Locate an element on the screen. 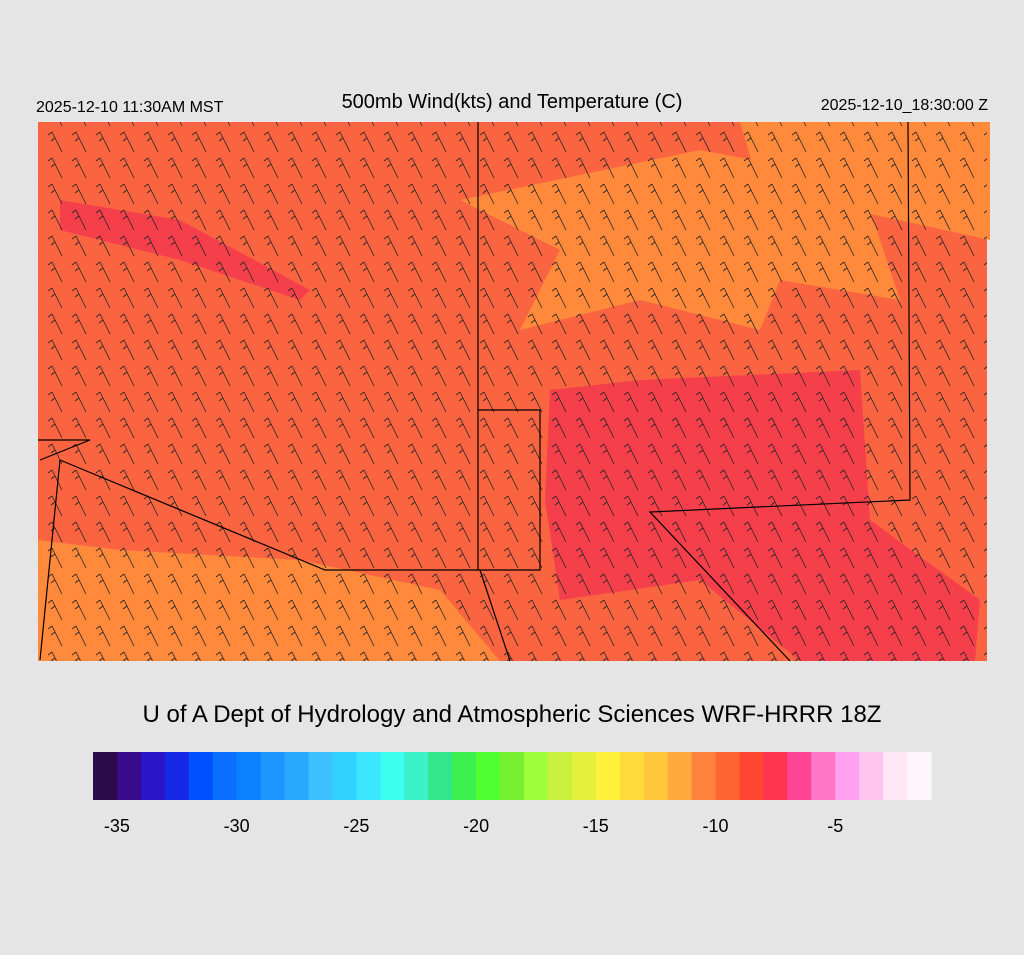 This screenshot has height=955, width=1024. valid-time-utc: 2025-12-10_18:30:00 Z is located at coordinates (904, 105).